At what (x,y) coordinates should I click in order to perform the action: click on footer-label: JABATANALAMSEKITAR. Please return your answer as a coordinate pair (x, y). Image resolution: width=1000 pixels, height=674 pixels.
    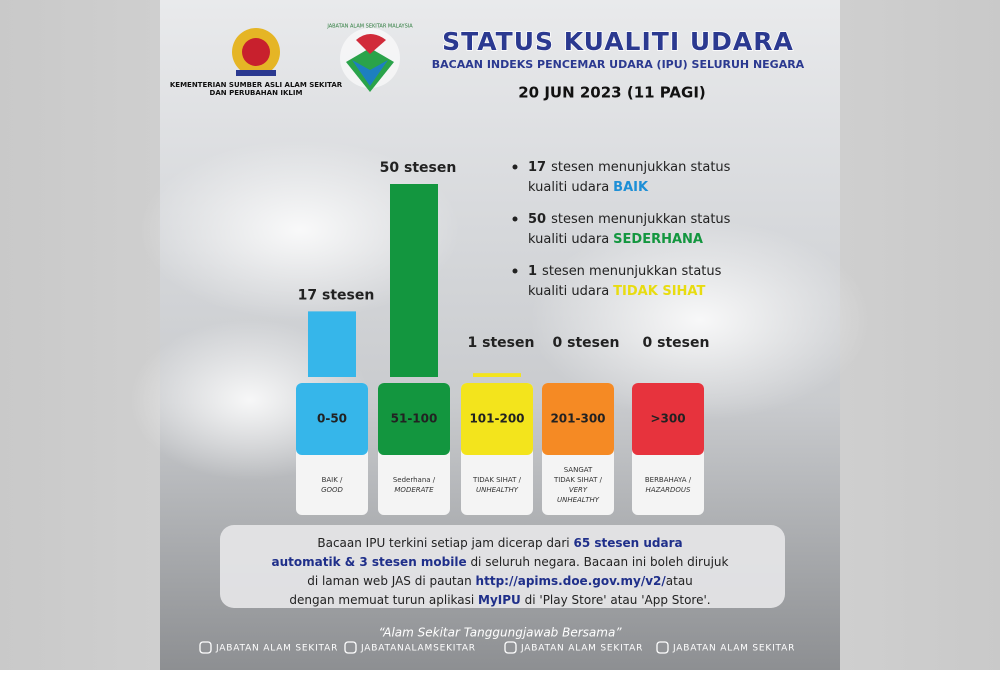
    Looking at the image, I should click on (418, 649).